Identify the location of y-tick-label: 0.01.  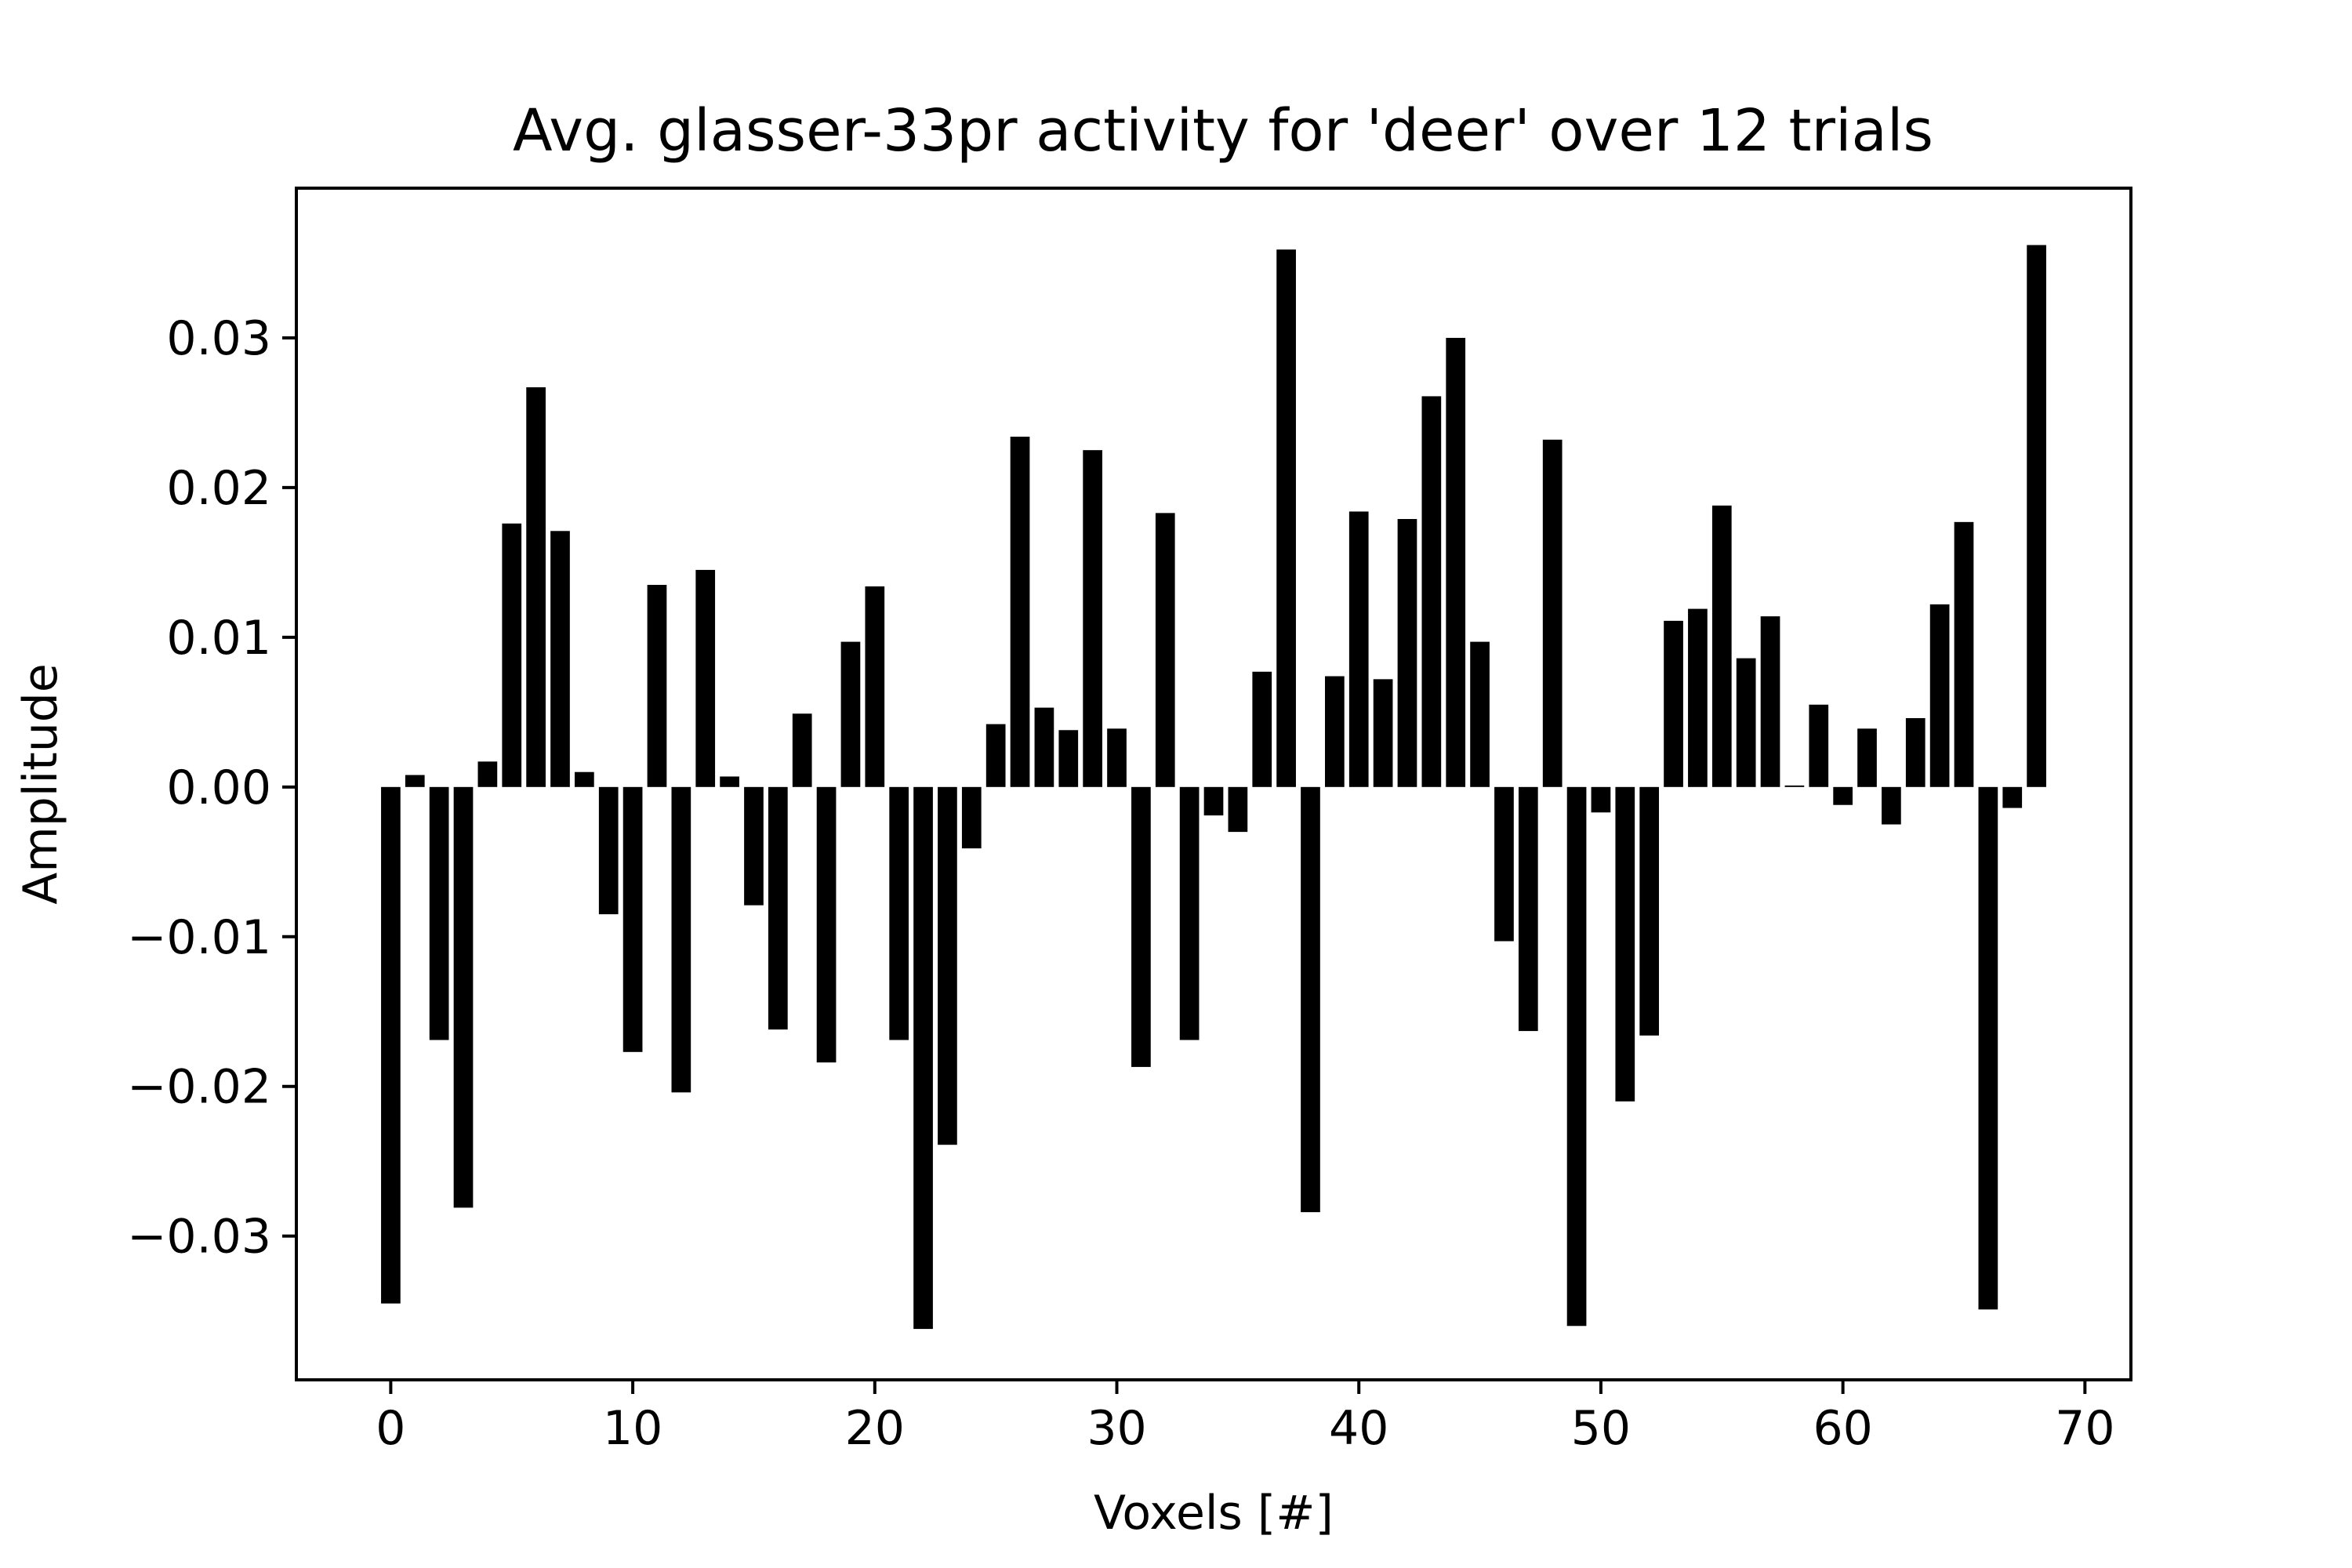
(219, 638).